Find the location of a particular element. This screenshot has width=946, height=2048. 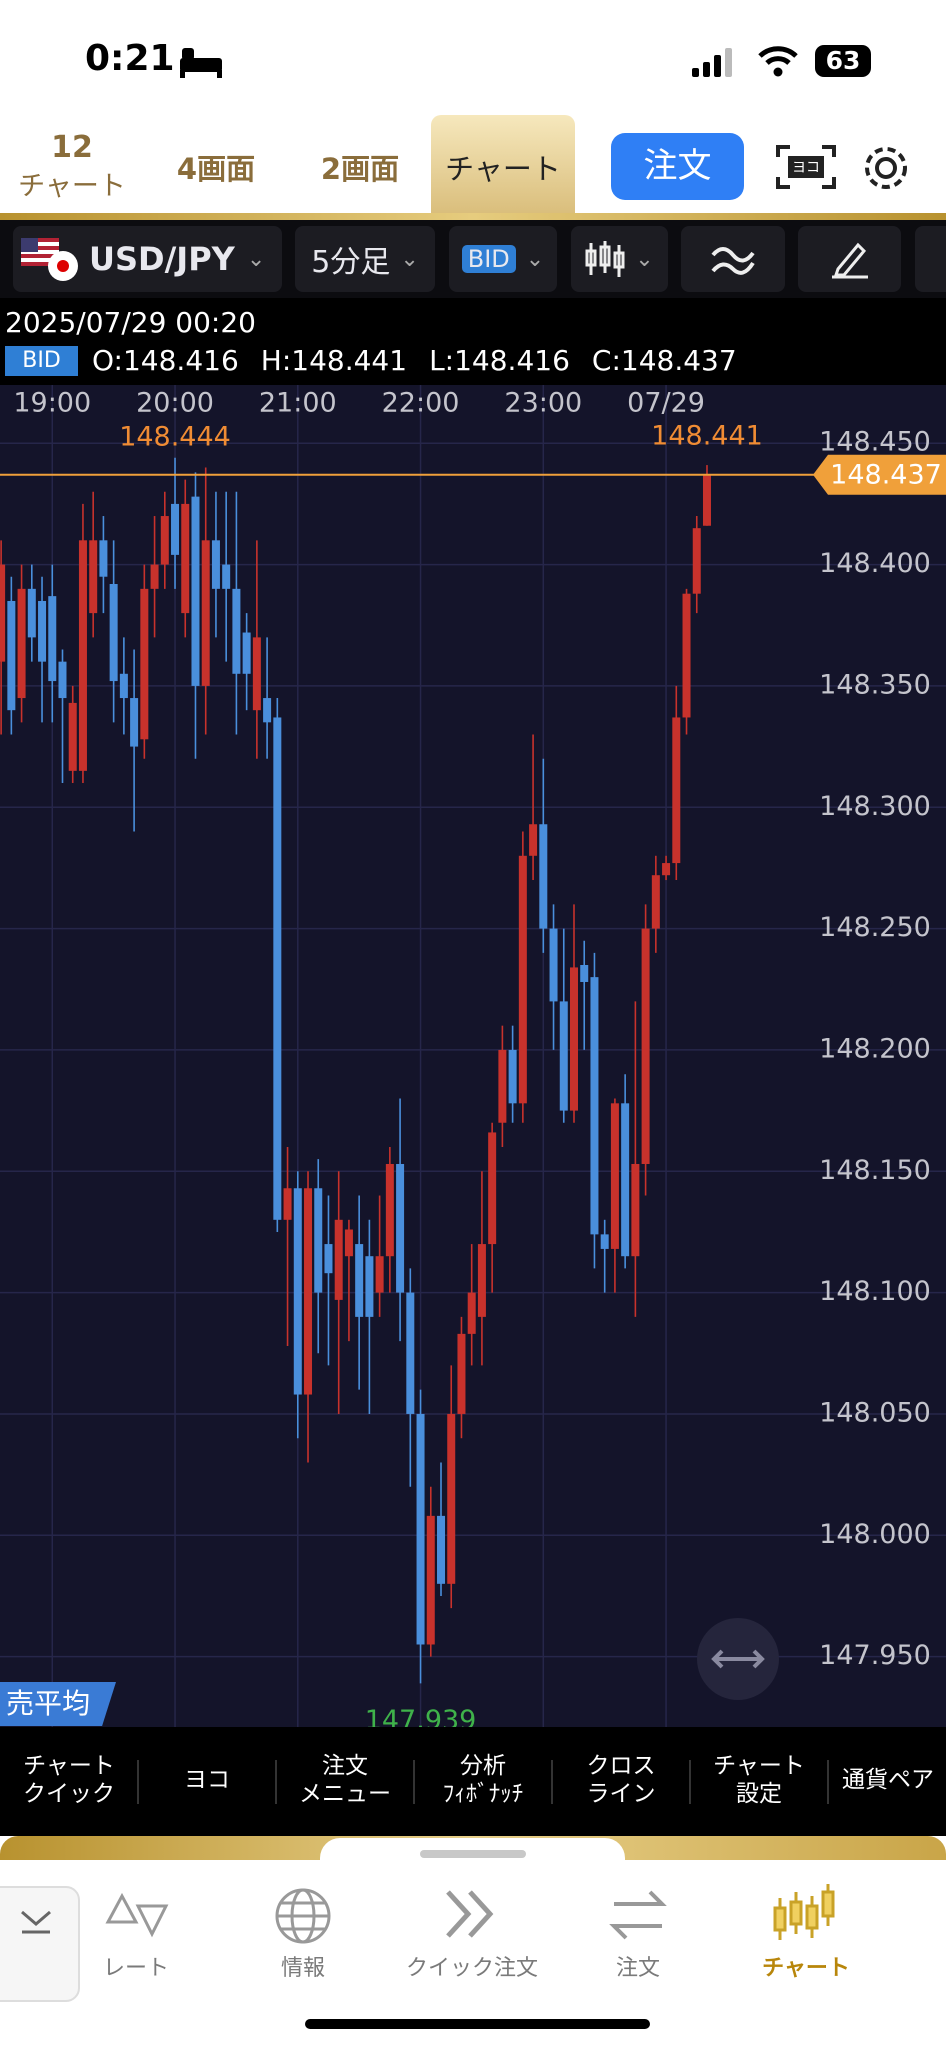

battery: 63 is located at coordinates (843, 61).